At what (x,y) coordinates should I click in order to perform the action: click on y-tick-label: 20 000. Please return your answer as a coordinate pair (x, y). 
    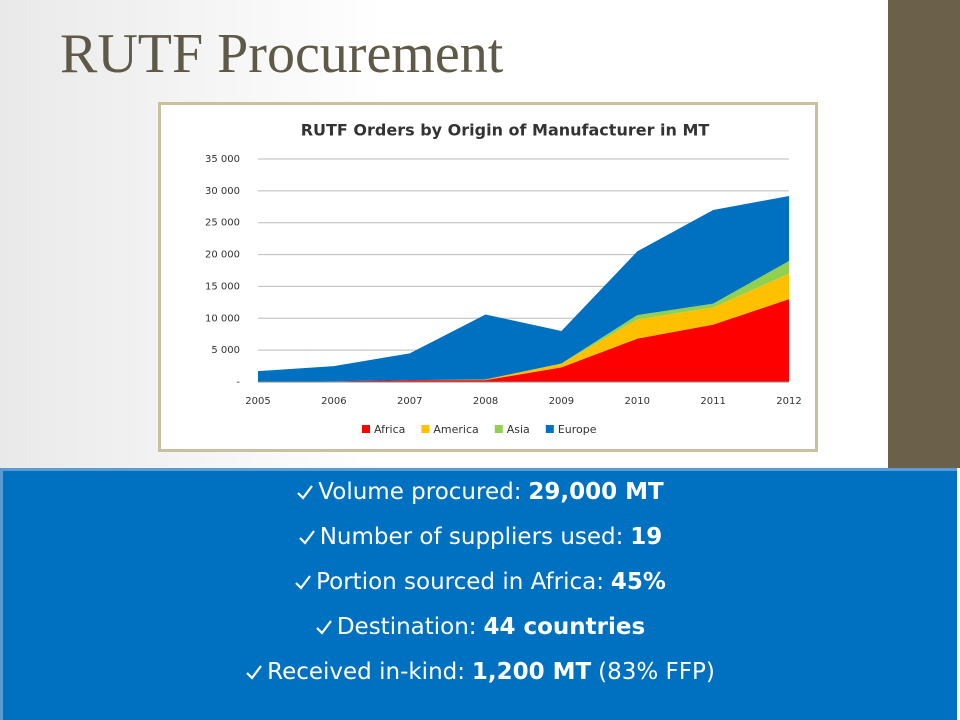
    Looking at the image, I should click on (222, 255).